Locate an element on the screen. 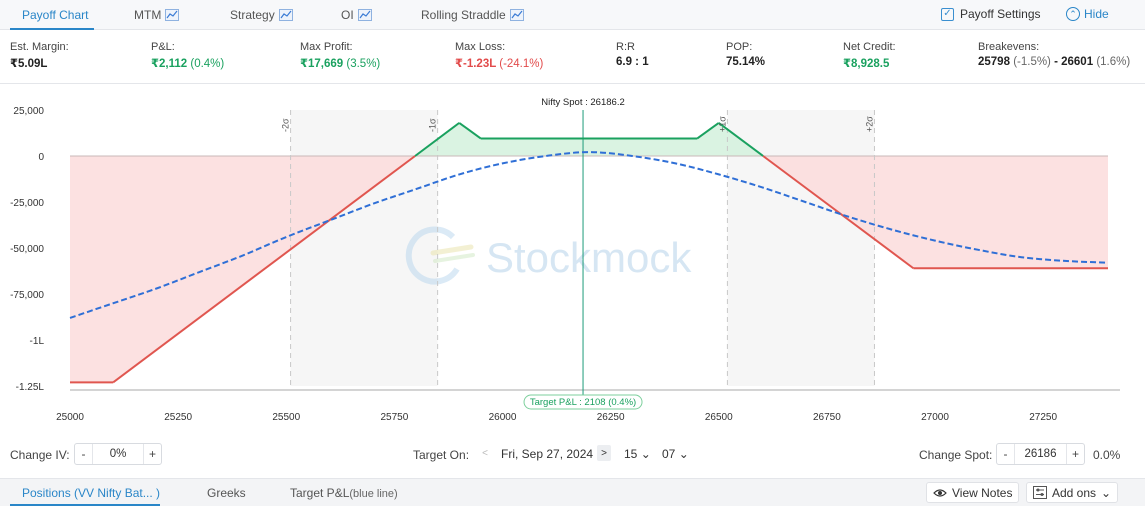  target-pnl-pill is located at coordinates (583, 402).